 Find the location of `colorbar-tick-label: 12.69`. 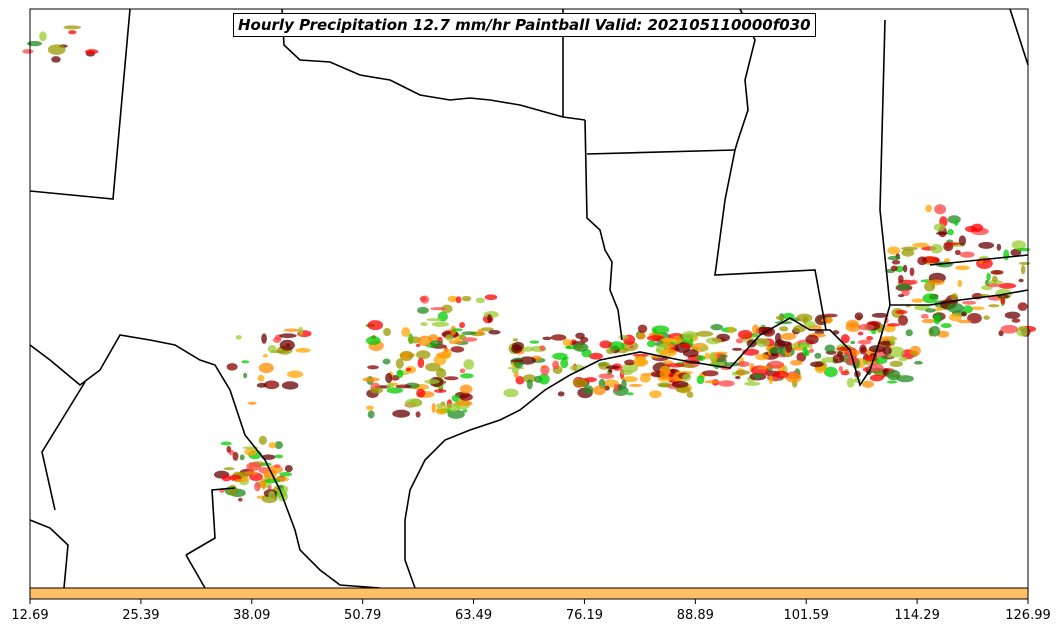

colorbar-tick-label: 12.69 is located at coordinates (30, 615).